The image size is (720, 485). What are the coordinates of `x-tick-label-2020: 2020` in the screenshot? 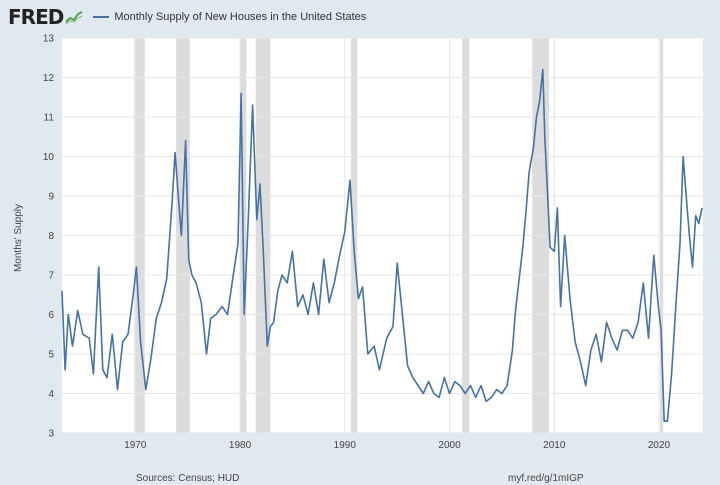 It's located at (659, 445).